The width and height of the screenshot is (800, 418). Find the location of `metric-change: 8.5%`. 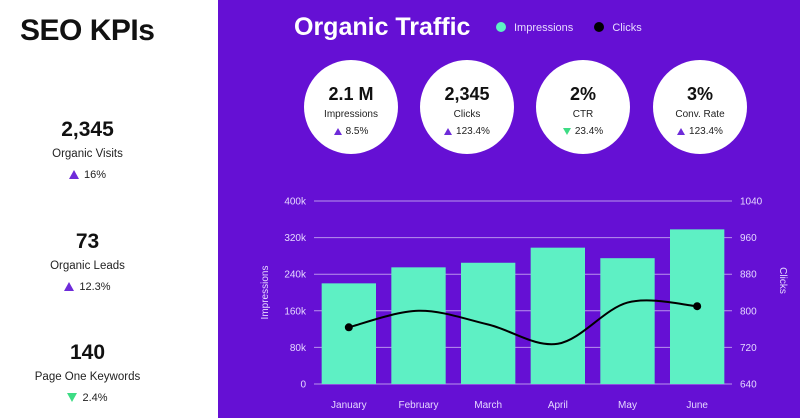

metric-change: 8.5% is located at coordinates (351, 131).